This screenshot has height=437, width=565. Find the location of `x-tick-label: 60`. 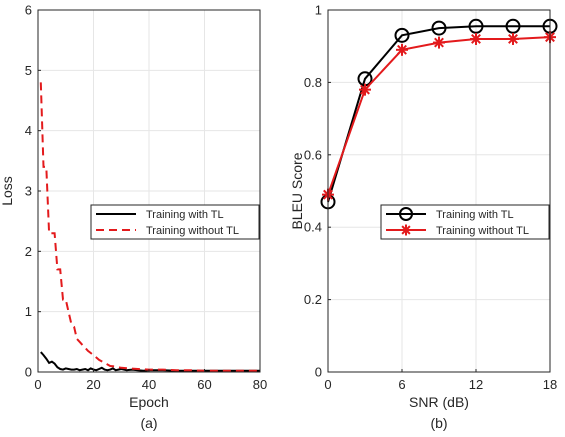

x-tick-label: 60 is located at coordinates (204, 384).